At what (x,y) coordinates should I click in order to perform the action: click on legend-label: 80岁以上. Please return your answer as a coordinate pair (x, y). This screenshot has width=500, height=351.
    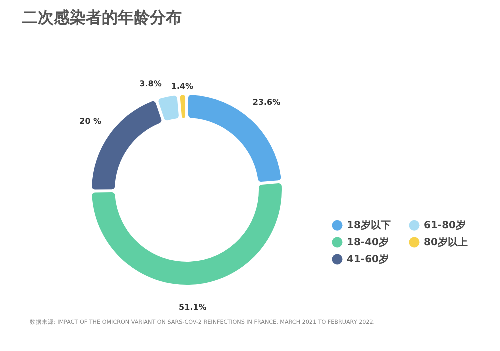
    Looking at the image, I should click on (446, 242).